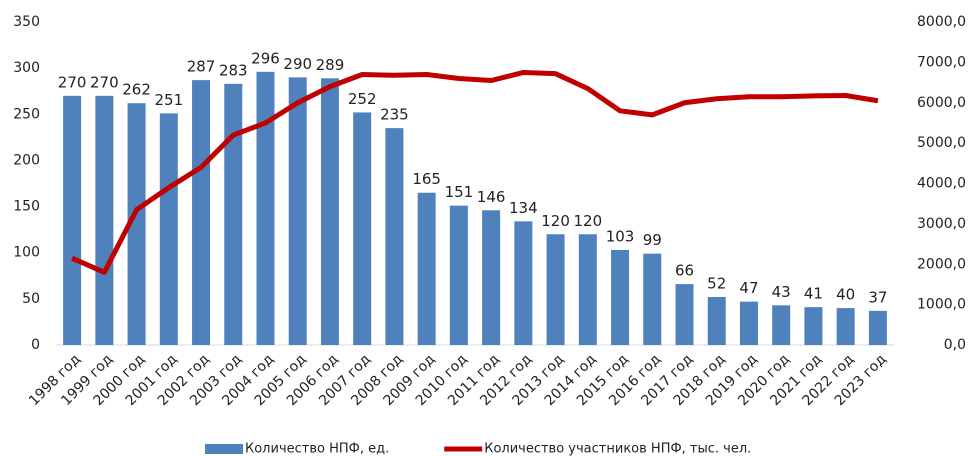 The height and width of the screenshot is (456, 968). What do you see at coordinates (652, 240) in the screenshot?
I see `data-label: 99` at bounding box center [652, 240].